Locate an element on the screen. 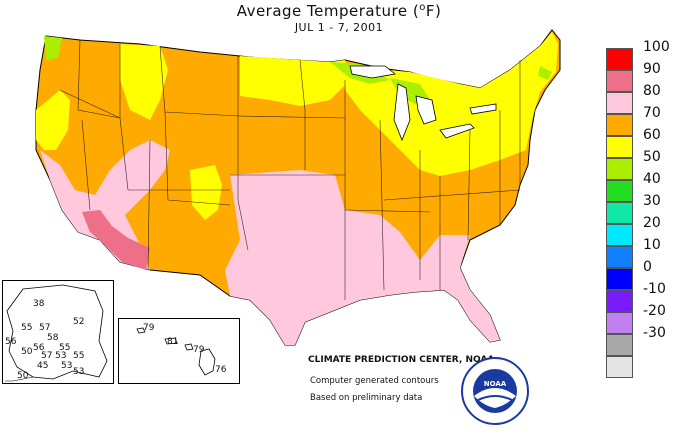  lake-ontario is located at coordinates (483, 109).